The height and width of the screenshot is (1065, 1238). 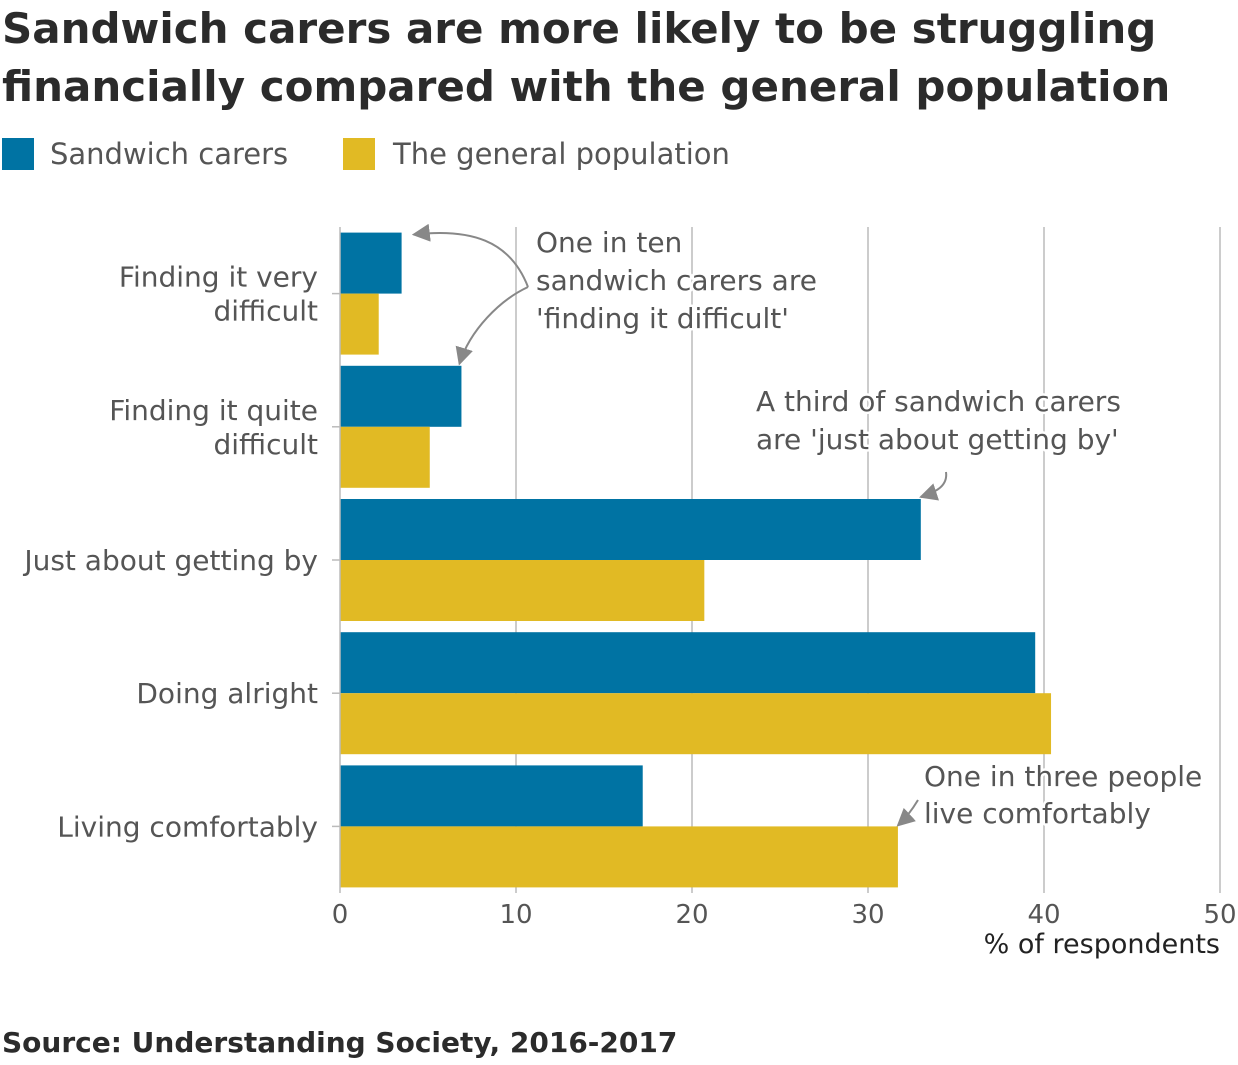 What do you see at coordinates (371, 263) in the screenshot?
I see `bar-sandwich-carers-finding-it-very-difficult` at bounding box center [371, 263].